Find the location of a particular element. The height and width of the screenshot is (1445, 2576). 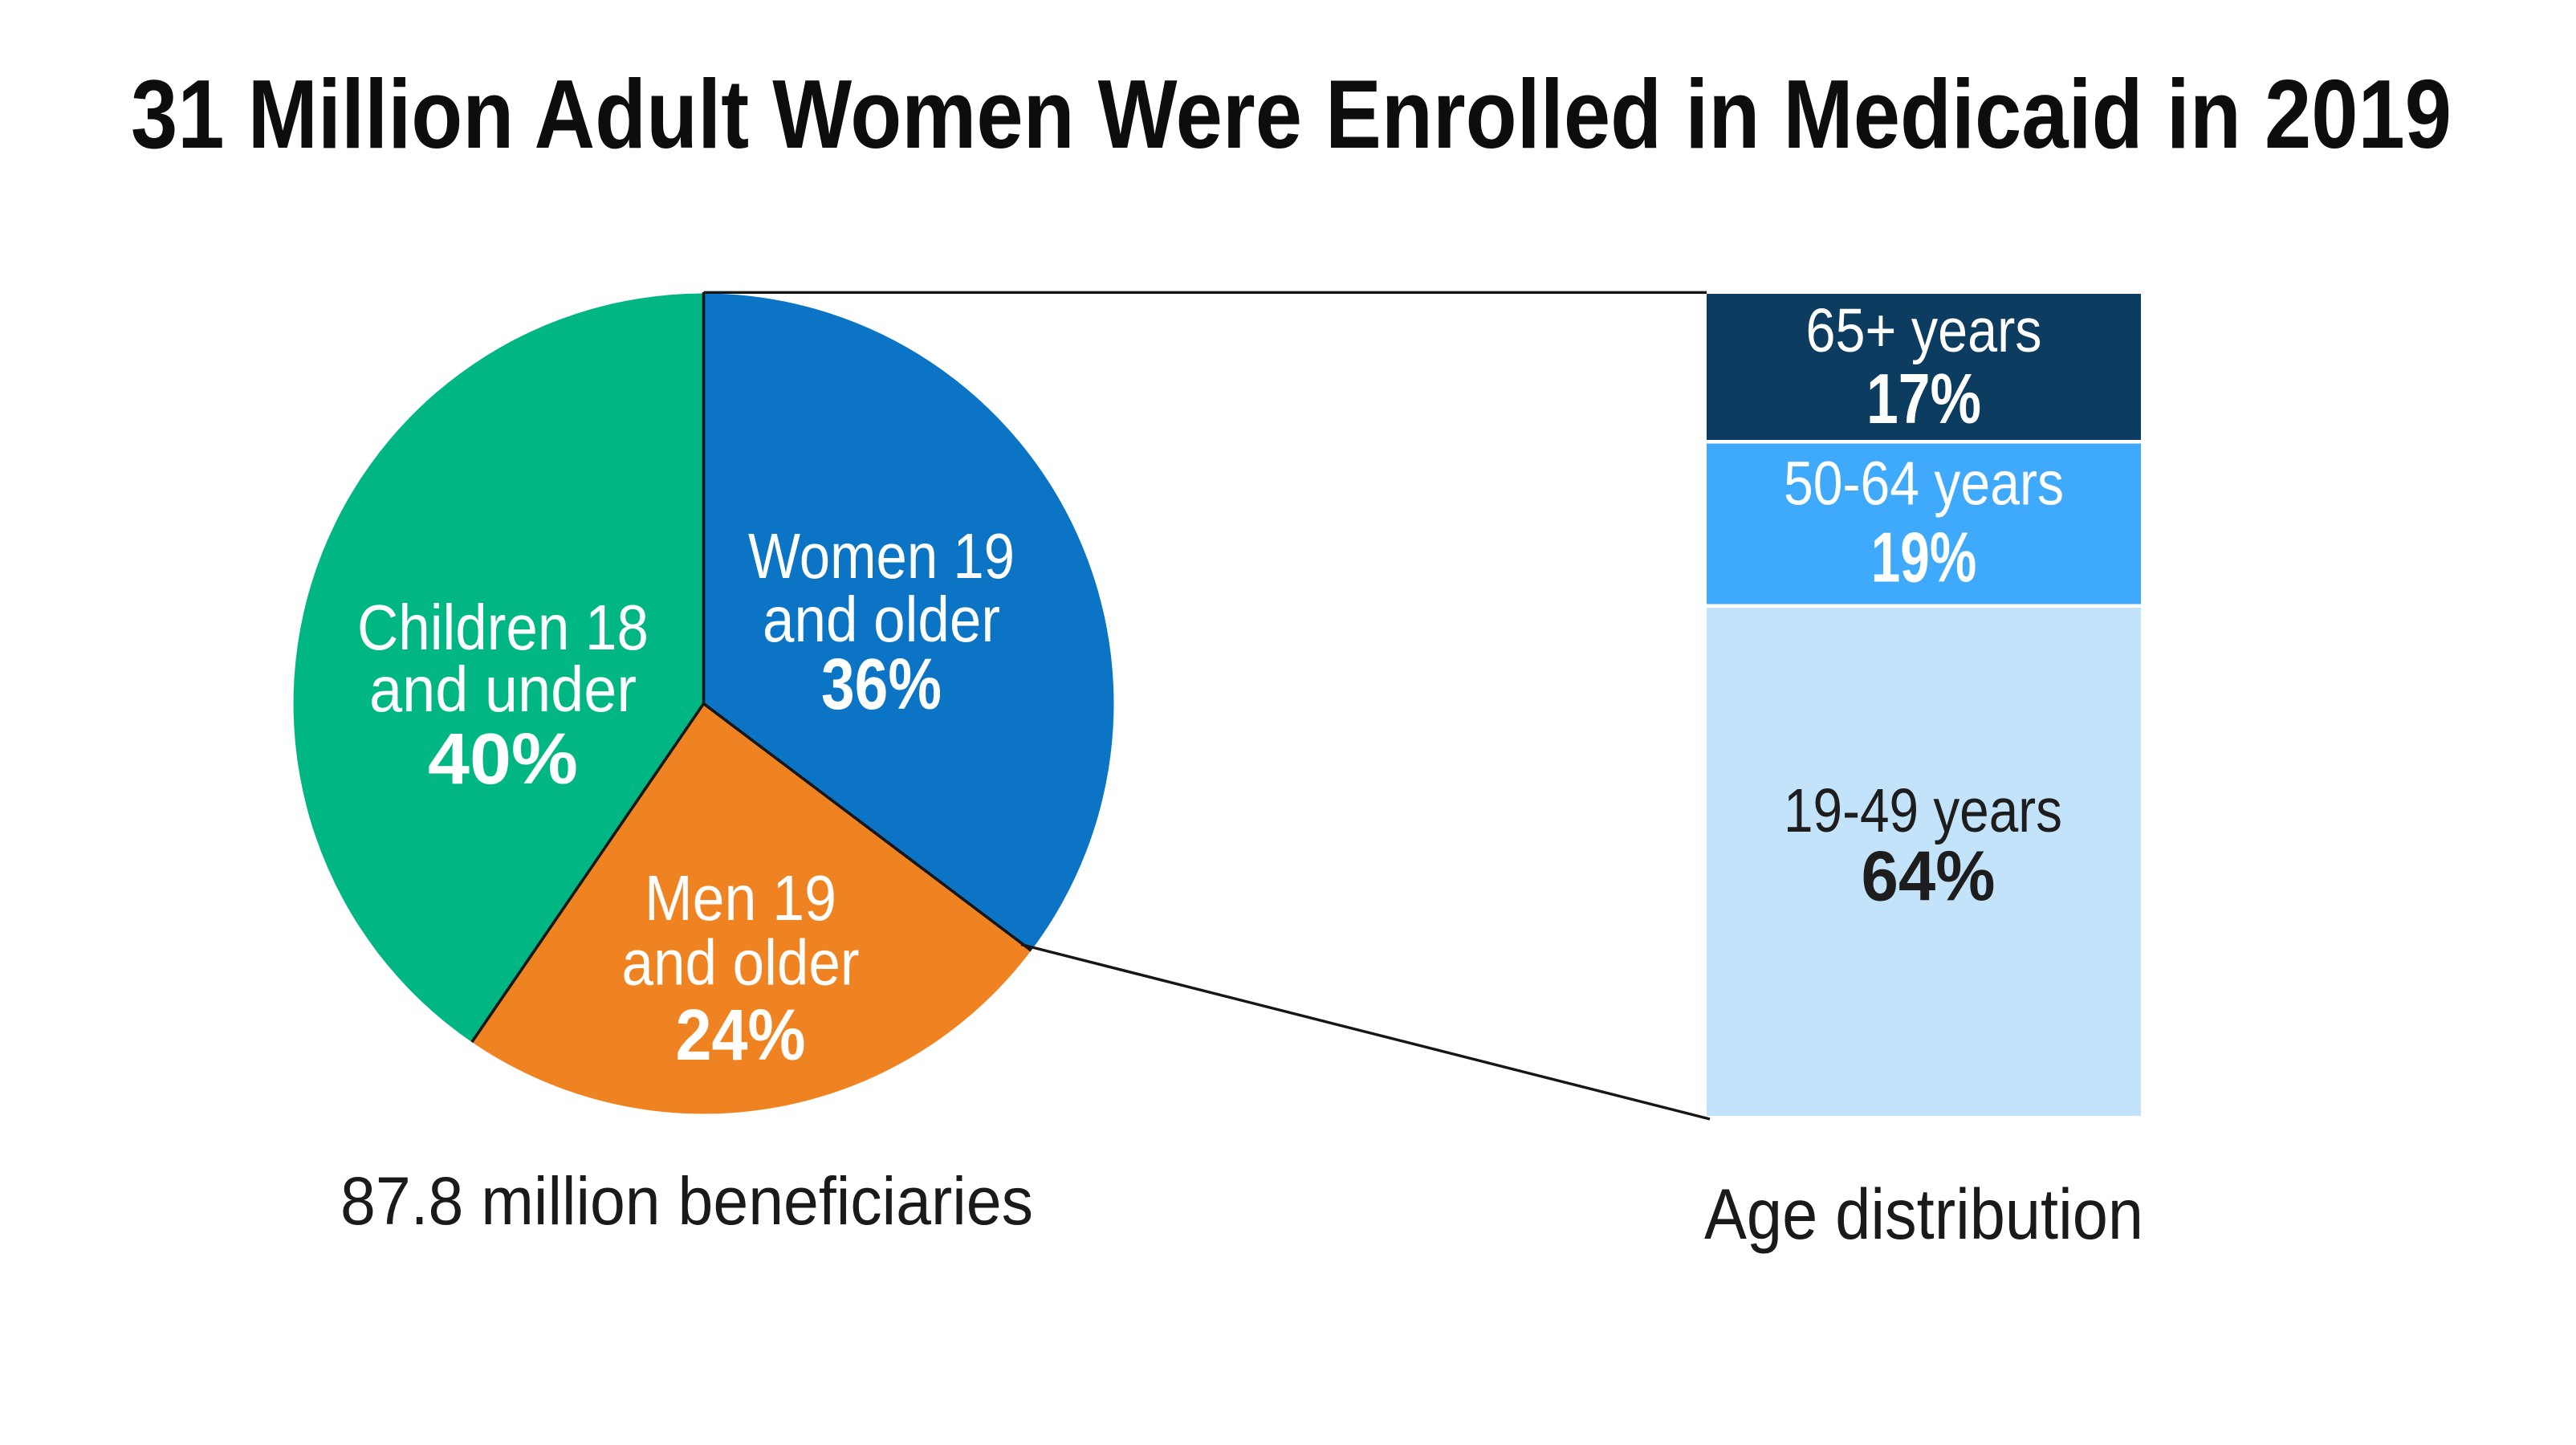

svg-text: 50-64 years is located at coordinates (1924, 484).